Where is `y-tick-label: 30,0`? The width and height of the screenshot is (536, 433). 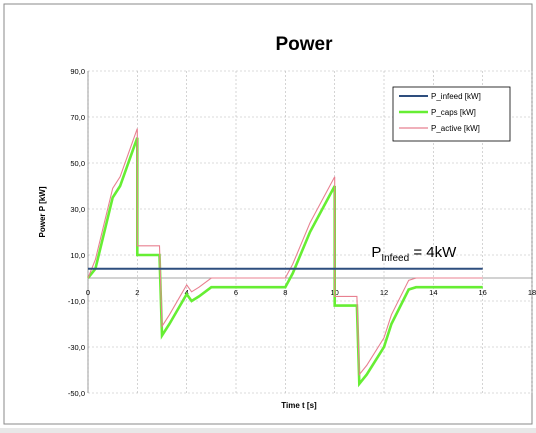 y-tick-label: 30,0 is located at coordinates (77, 209).